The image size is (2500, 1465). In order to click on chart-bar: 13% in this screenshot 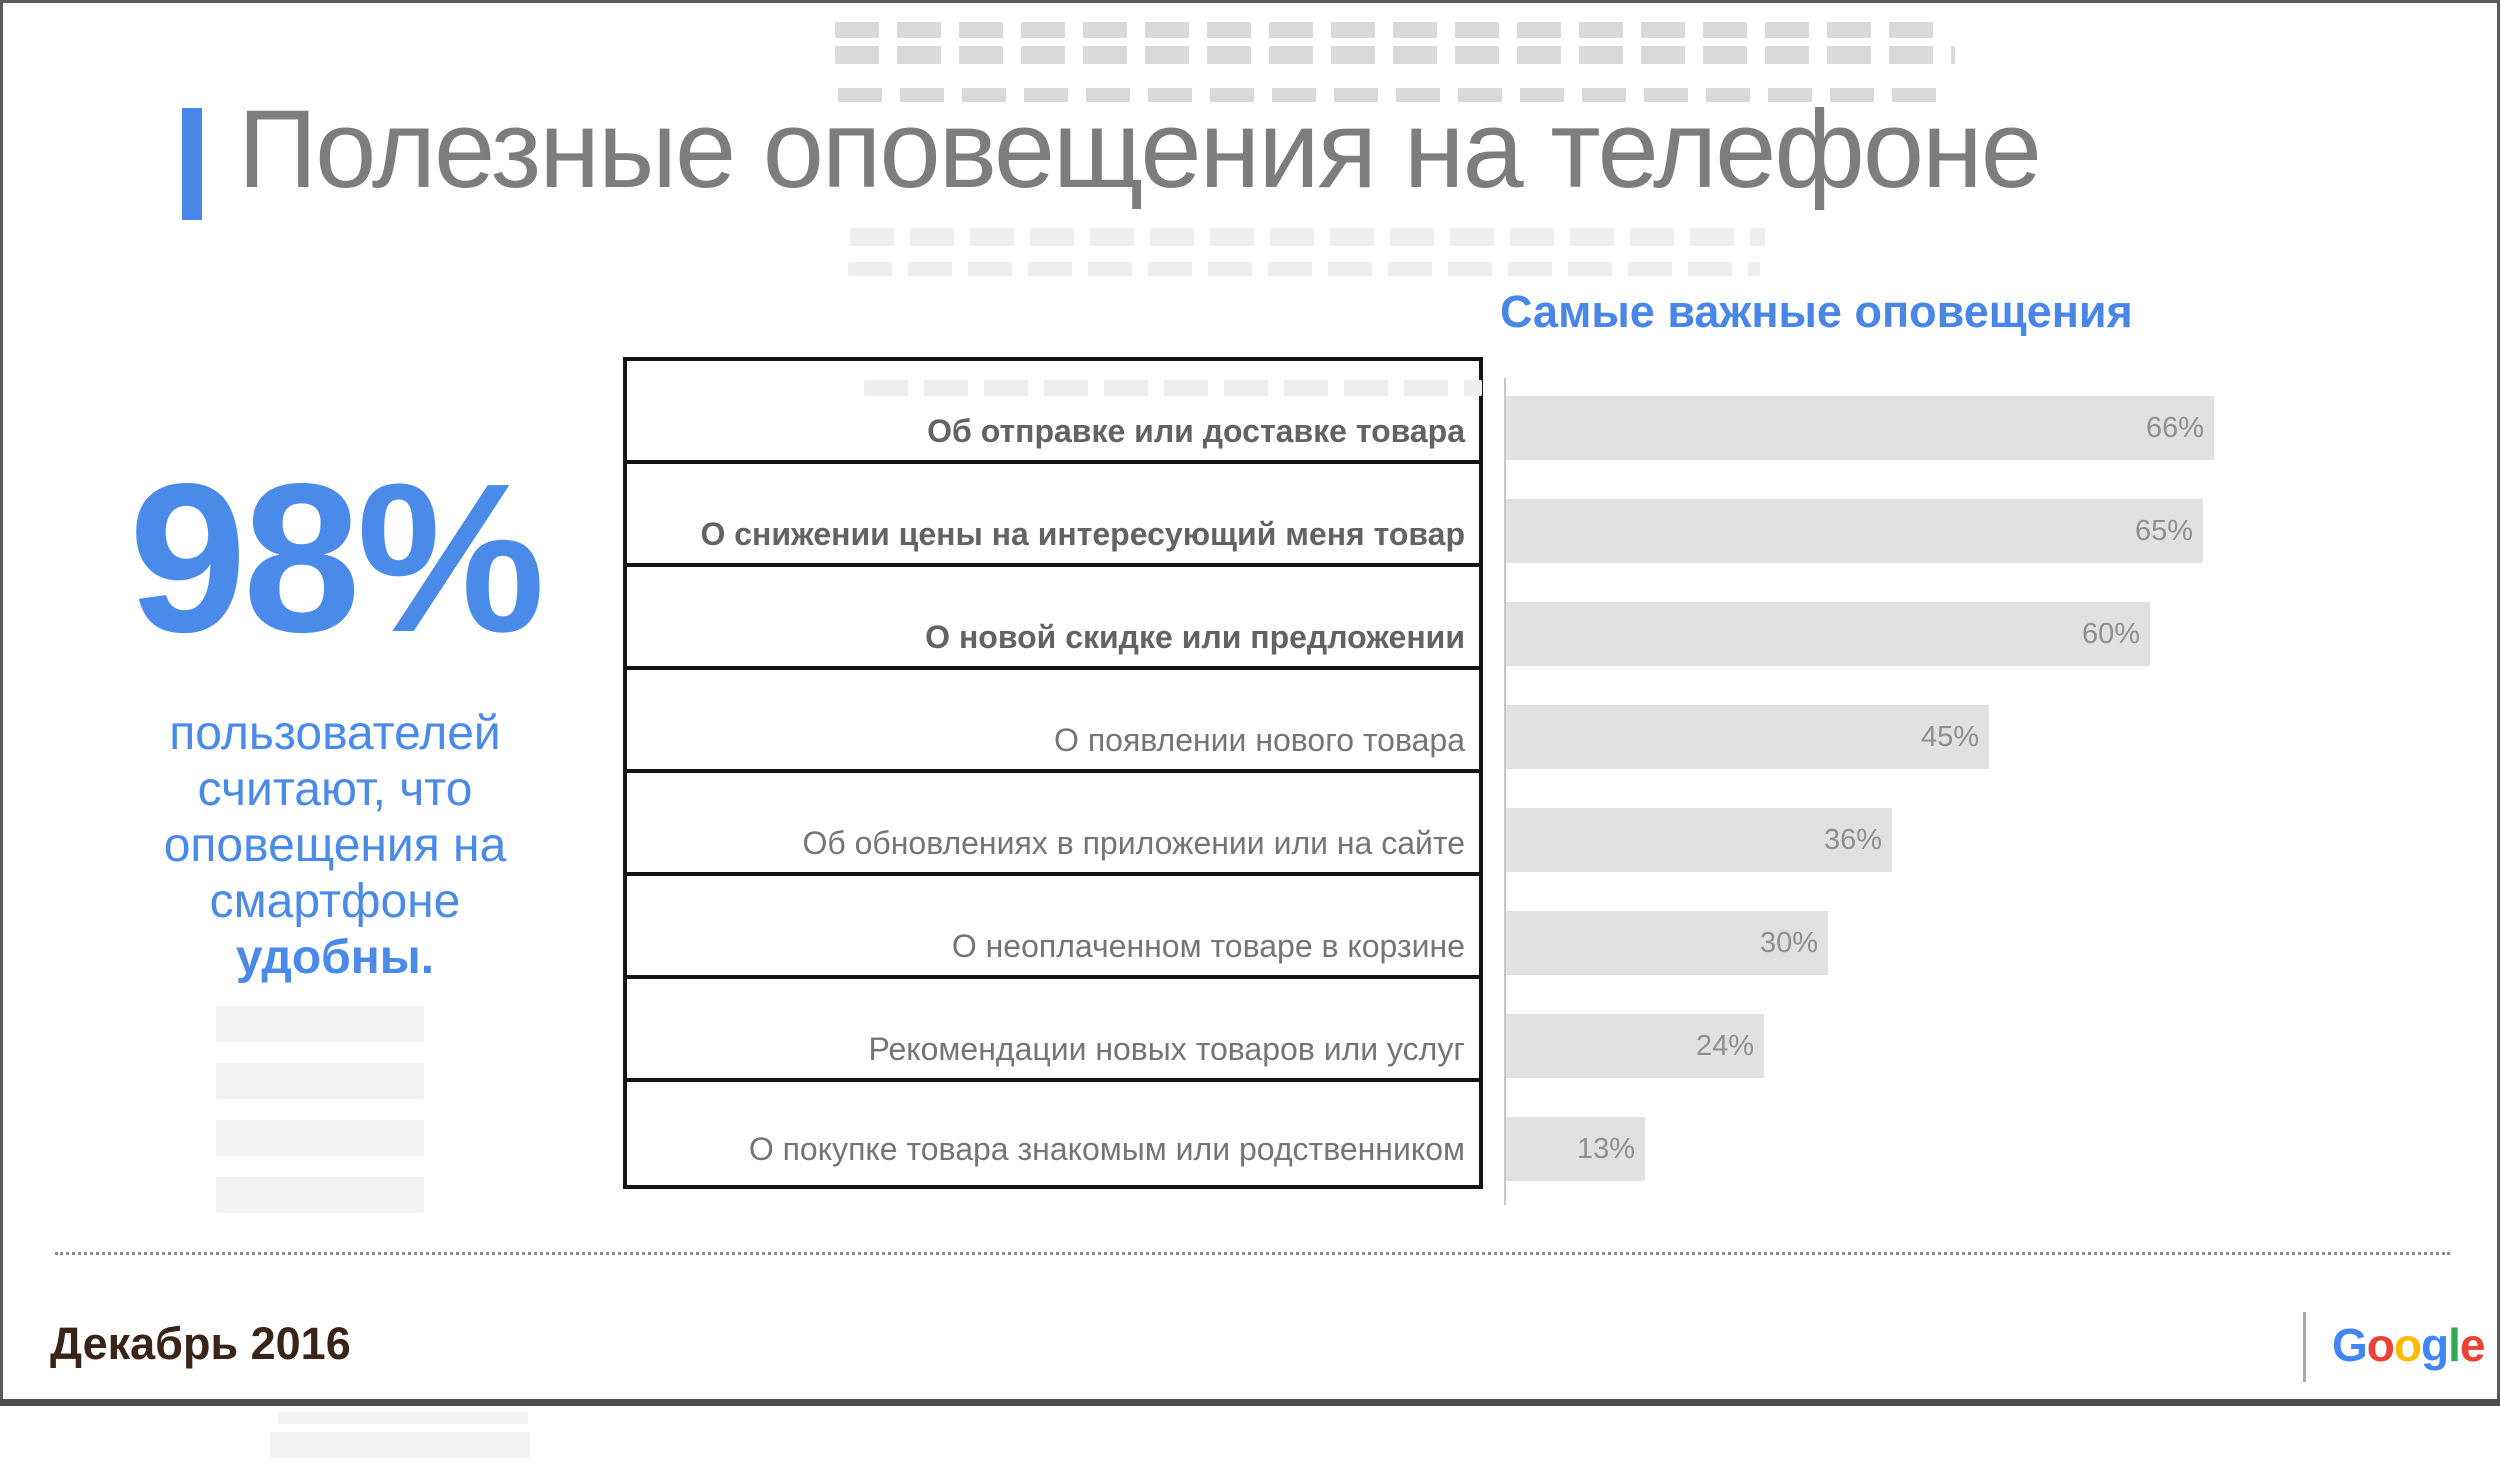, I will do `click(1575, 1149)`.